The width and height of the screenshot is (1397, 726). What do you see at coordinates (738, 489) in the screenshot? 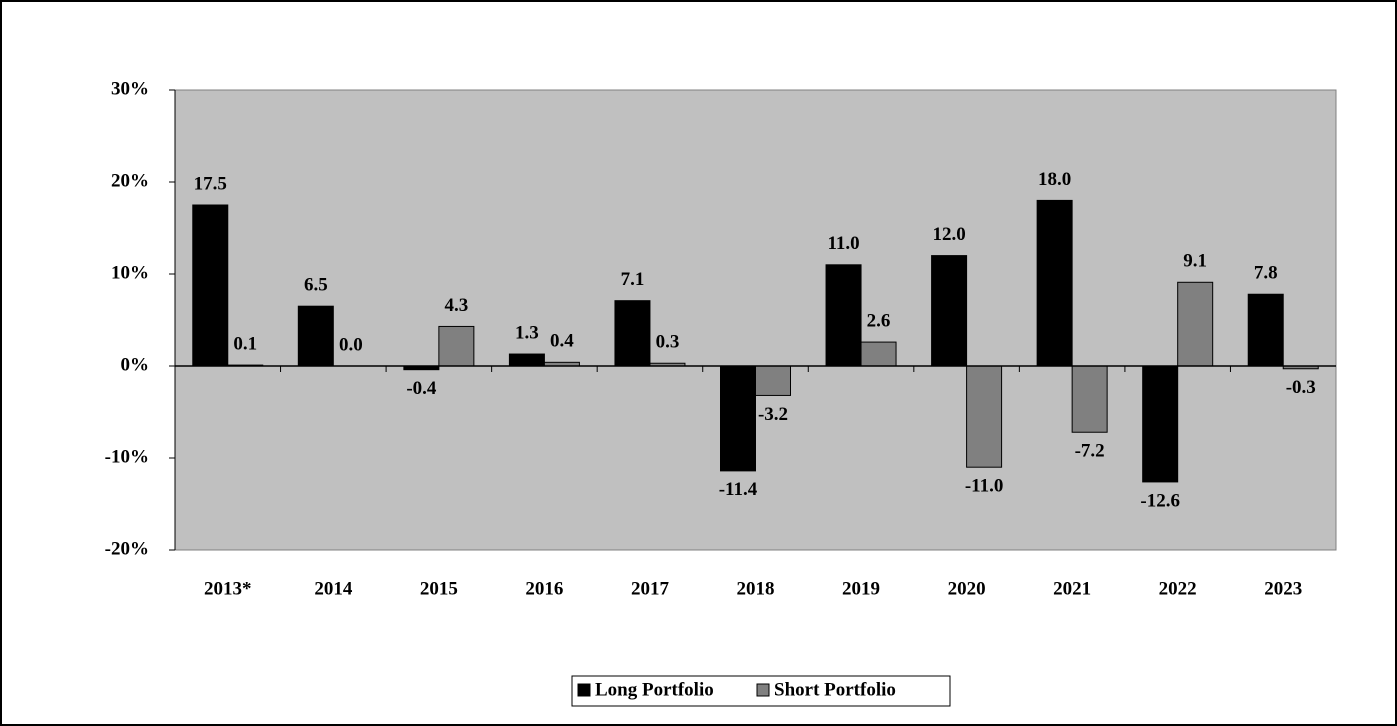
I see `data-label: -11.4` at bounding box center [738, 489].